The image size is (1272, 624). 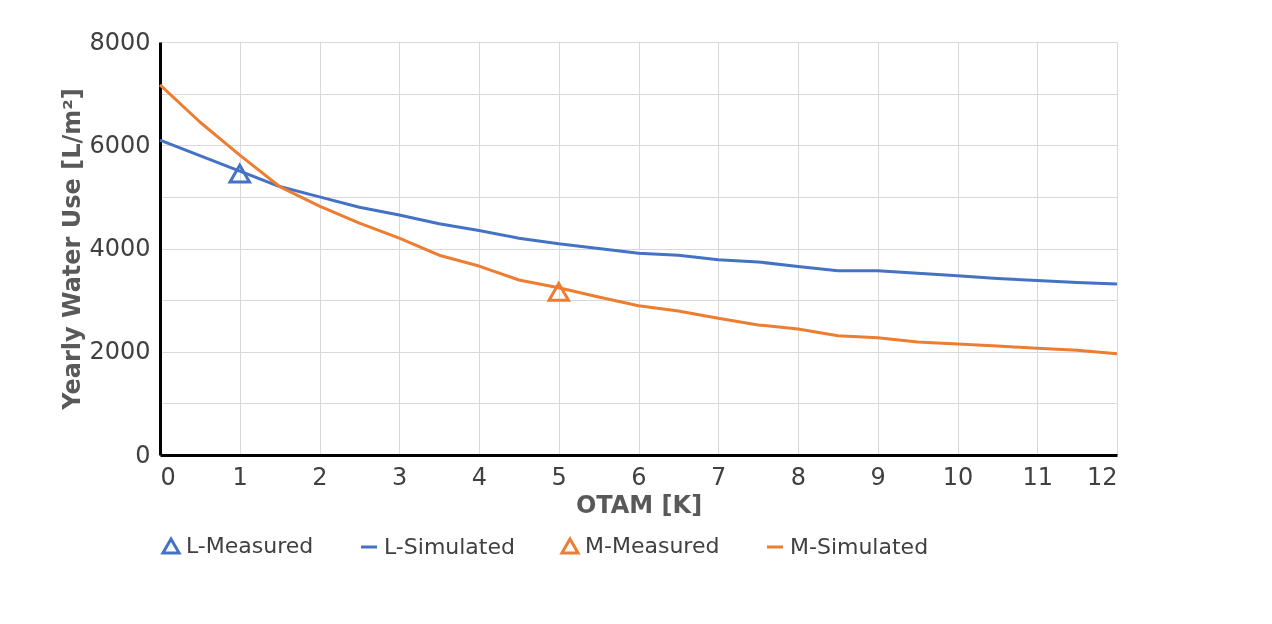 I want to click on x-tick-label: 0, so click(x=168, y=476).